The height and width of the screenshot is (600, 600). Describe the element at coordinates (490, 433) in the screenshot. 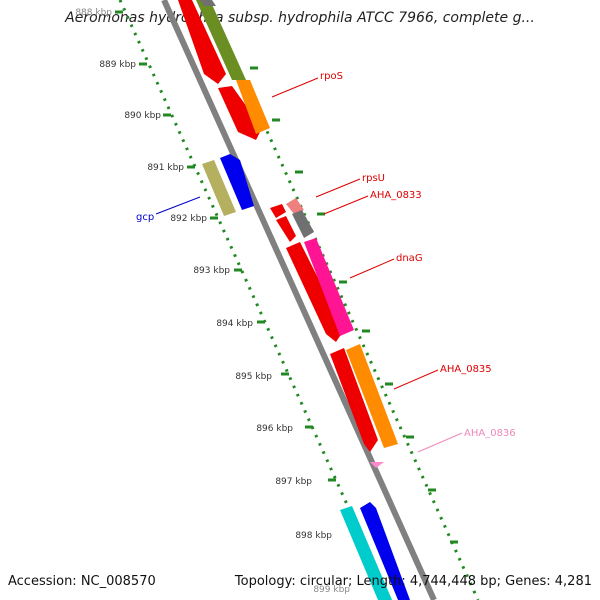

I see `gene-label-AHA-0836: AHA_0836` at that location.